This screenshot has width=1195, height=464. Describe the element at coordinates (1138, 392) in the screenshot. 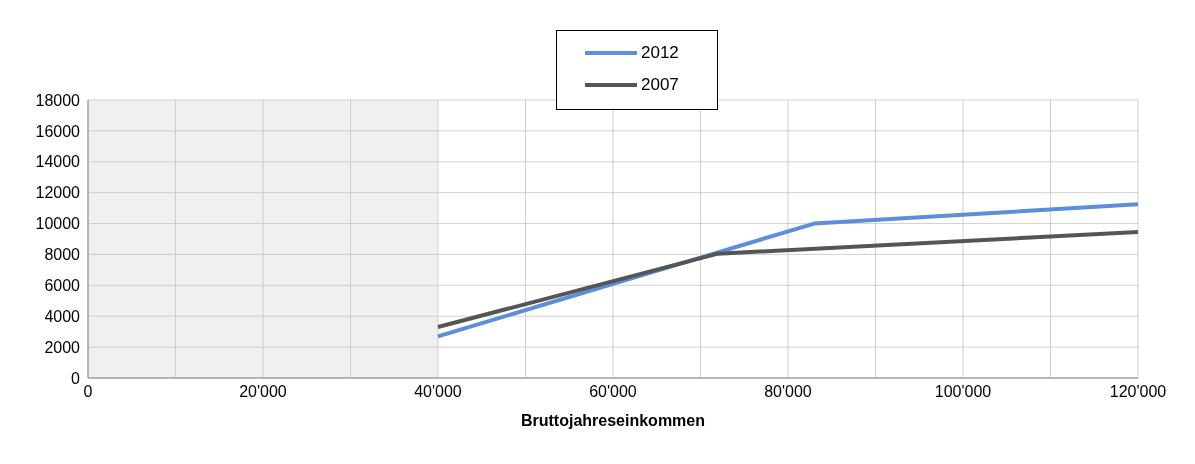

I see `x-tick-label: 120'000` at that location.